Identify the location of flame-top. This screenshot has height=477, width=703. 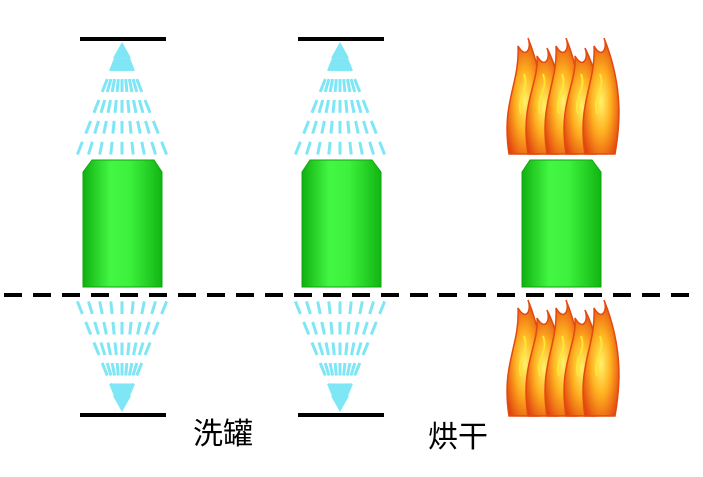
(563, 96).